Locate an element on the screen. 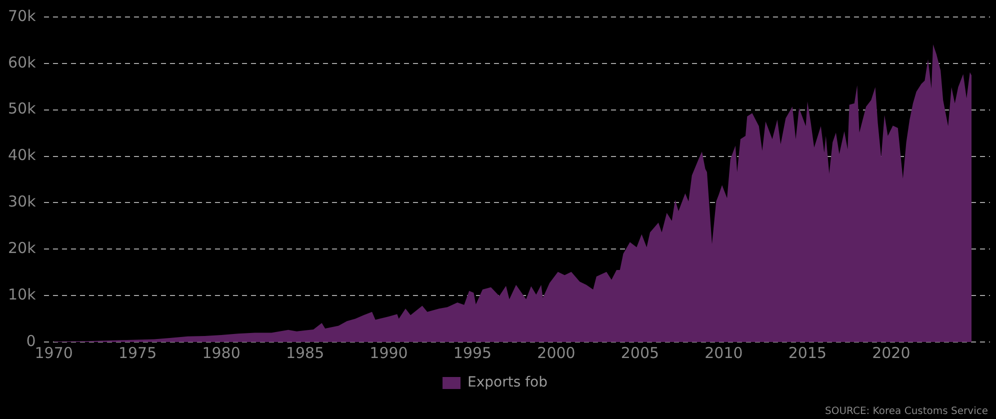 This screenshot has width=996, height=419. x-tick-label: 2005 is located at coordinates (640, 353).